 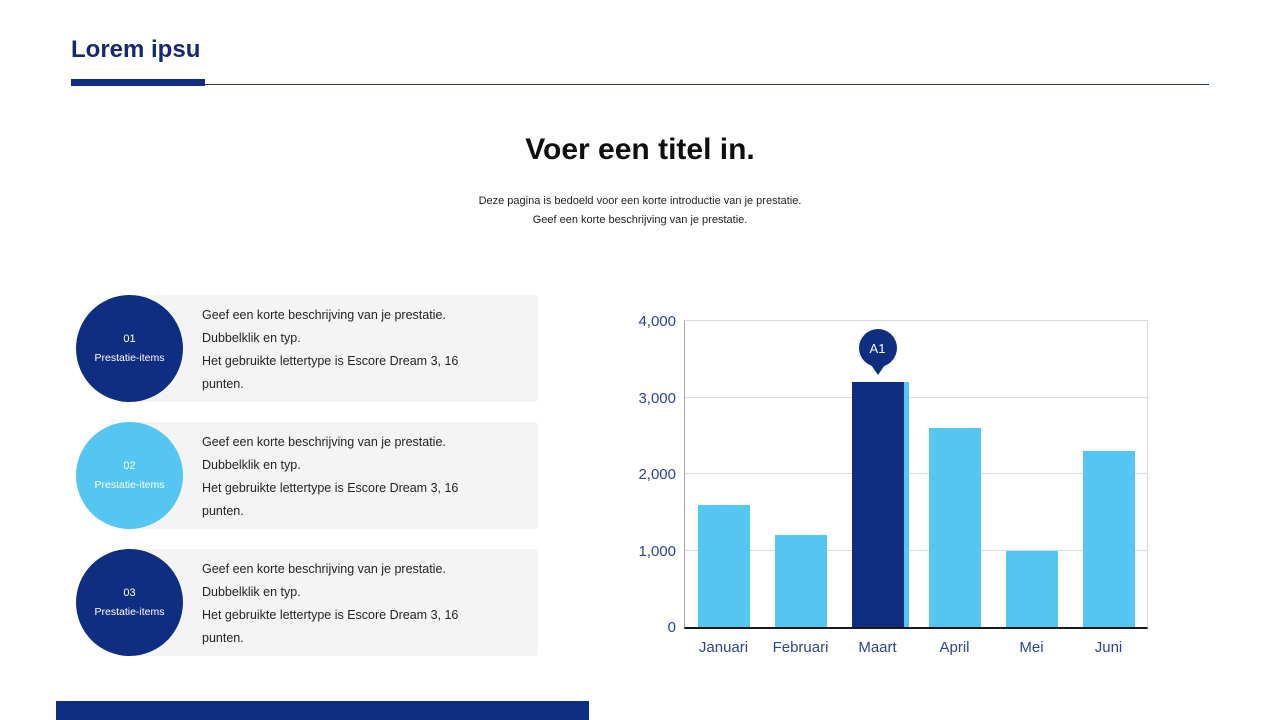 I want to click on header-divider, so click(x=640, y=84).